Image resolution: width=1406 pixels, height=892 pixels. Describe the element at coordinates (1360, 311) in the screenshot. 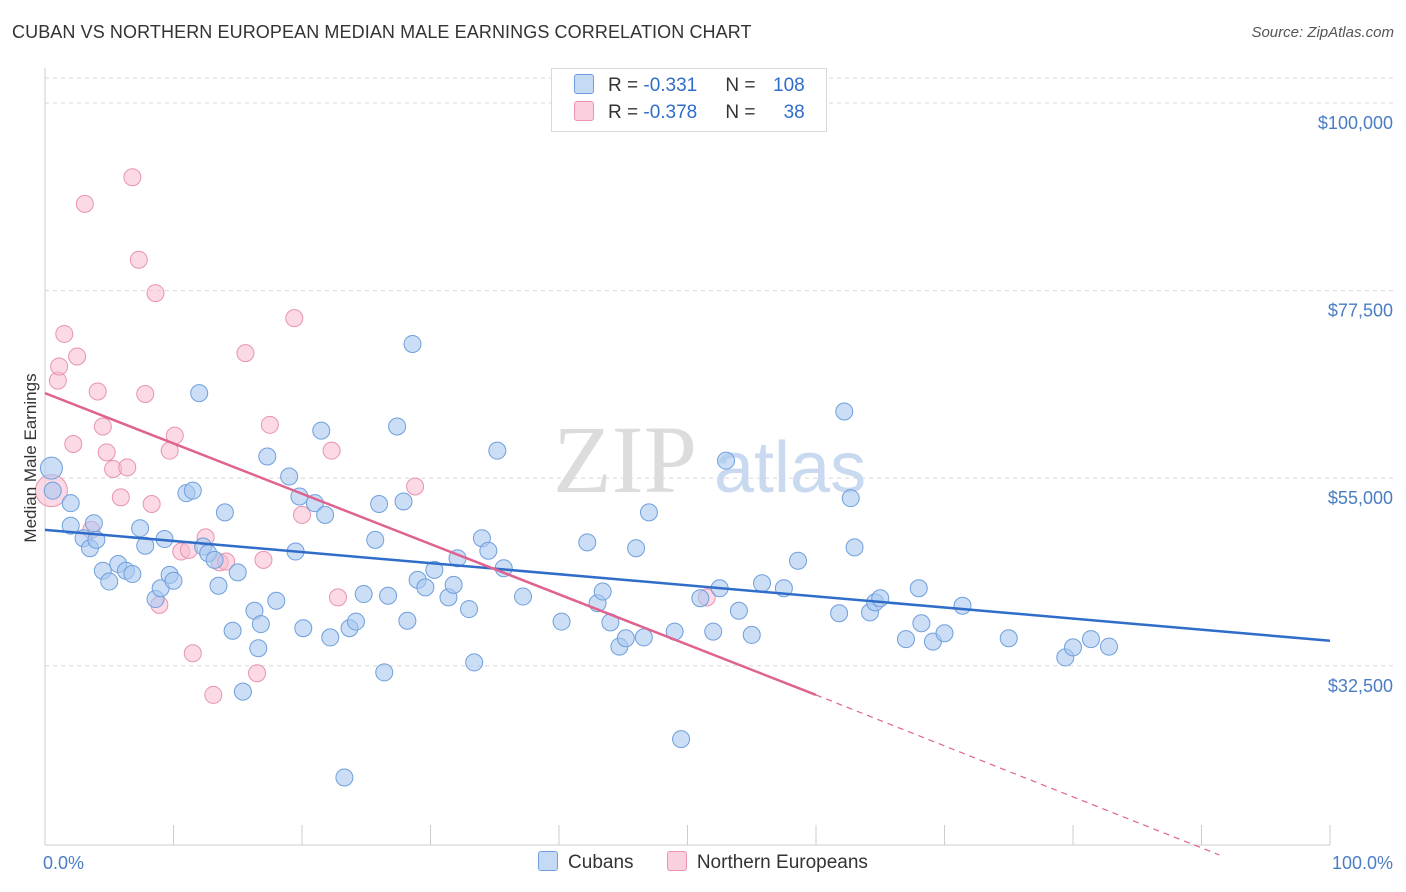

I see `y-tick-label: $77,500` at that location.